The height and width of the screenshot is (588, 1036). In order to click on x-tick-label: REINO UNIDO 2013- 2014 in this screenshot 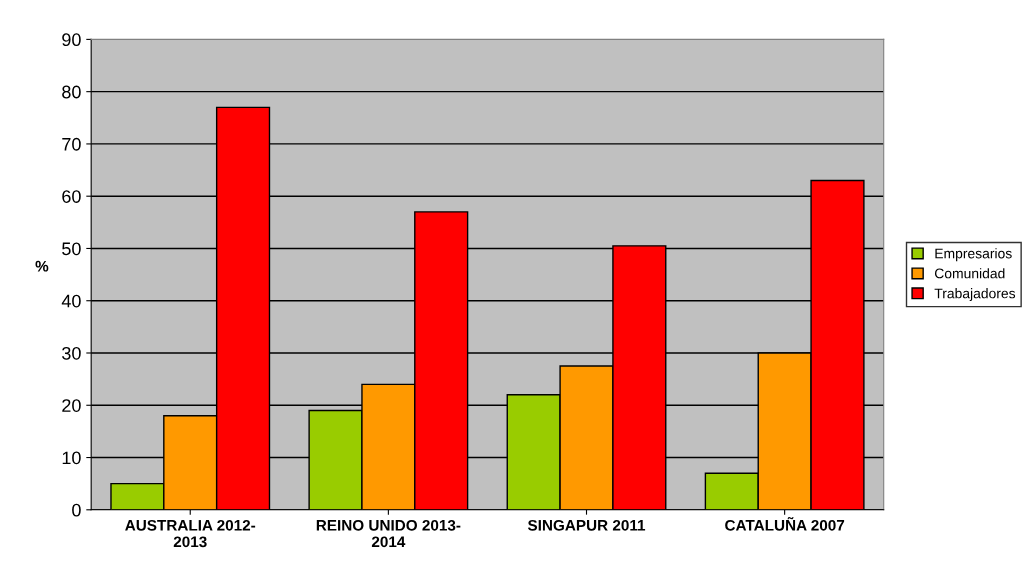, I will do `click(388, 533)`.